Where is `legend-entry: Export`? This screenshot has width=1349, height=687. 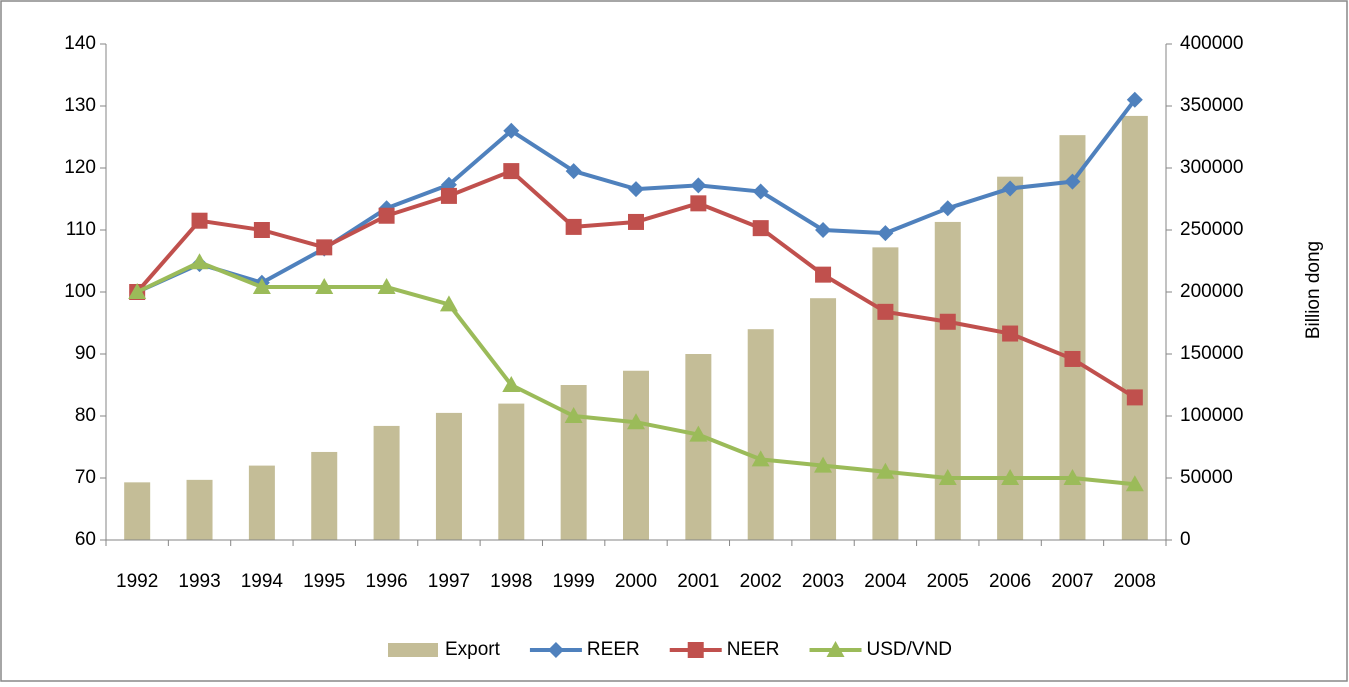
legend-entry: Export is located at coordinates (444, 649).